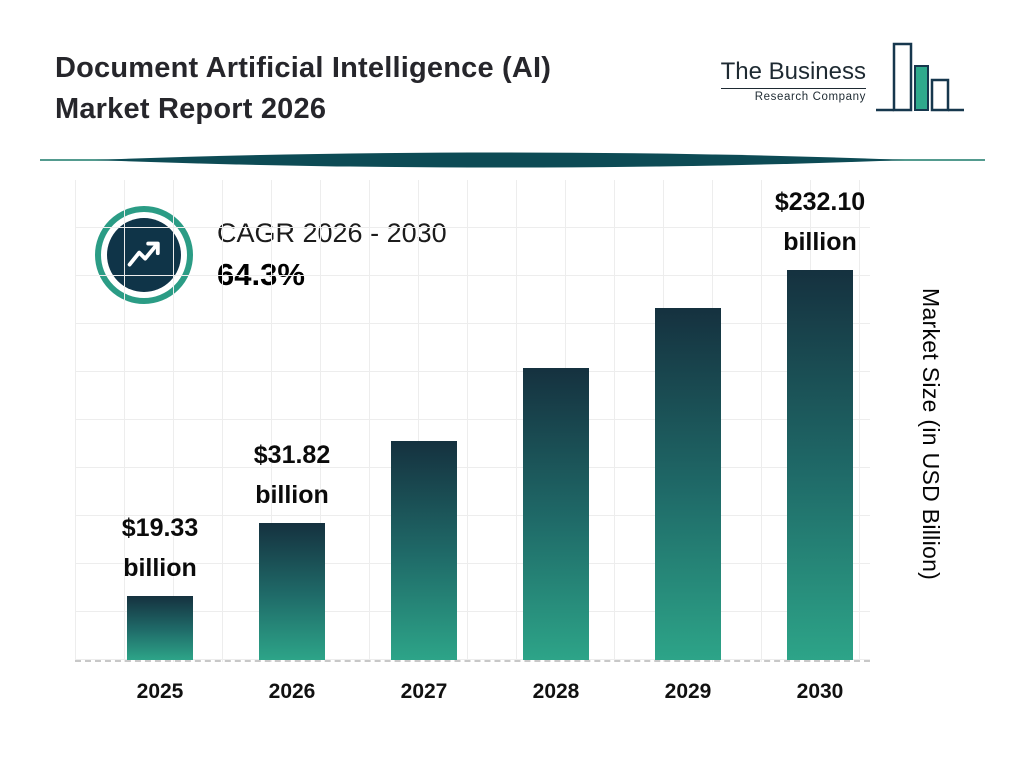  What do you see at coordinates (820, 465) in the screenshot?
I see `bar-2030` at bounding box center [820, 465].